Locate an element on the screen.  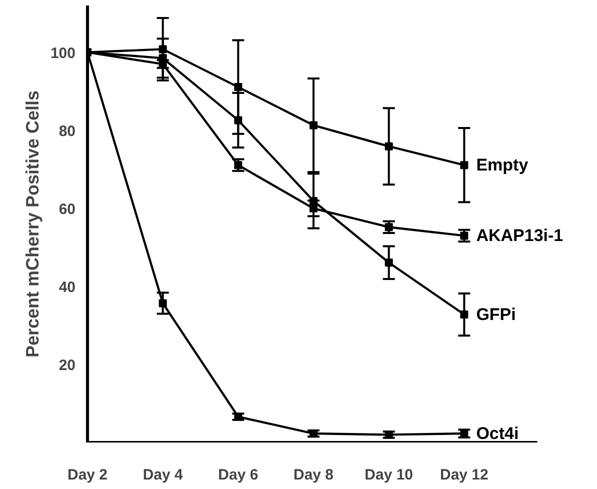
y-tick-label: 80 is located at coordinates (67, 131).